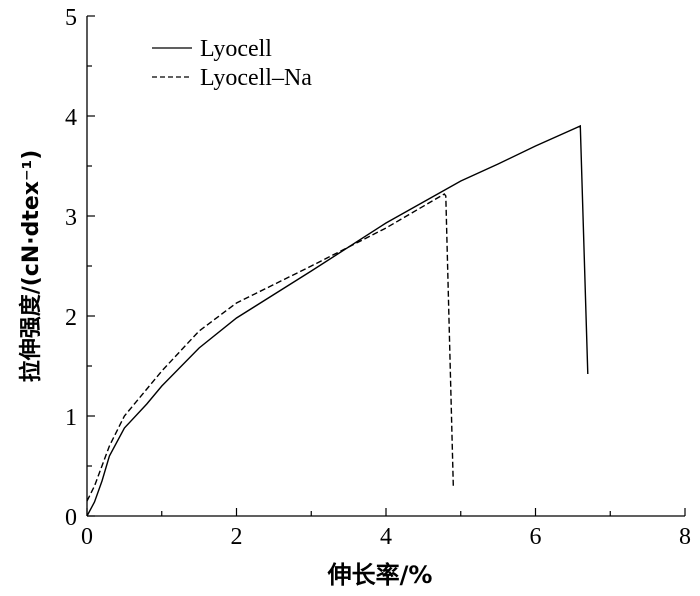  What do you see at coordinates (386, 537) in the screenshot?
I see `x-tick-label: 4` at bounding box center [386, 537].